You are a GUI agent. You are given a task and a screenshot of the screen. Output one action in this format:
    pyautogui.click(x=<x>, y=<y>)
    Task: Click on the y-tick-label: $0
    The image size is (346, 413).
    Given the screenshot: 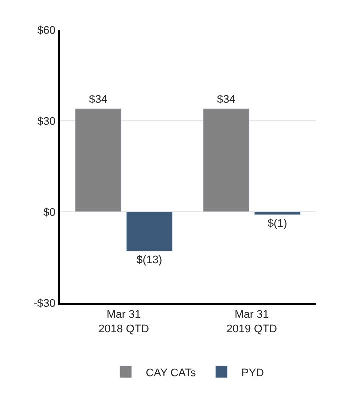 What is the action you would take?
    pyautogui.click(x=50, y=212)
    